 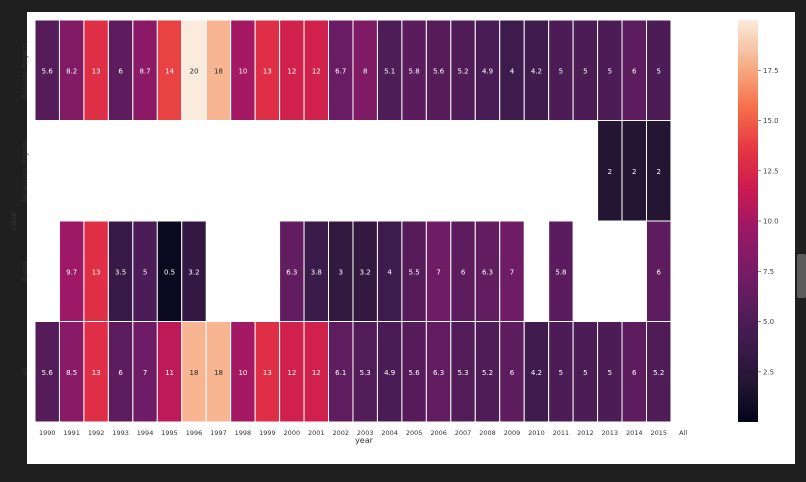 I want to click on cell-value-label: 2, so click(x=658, y=172).